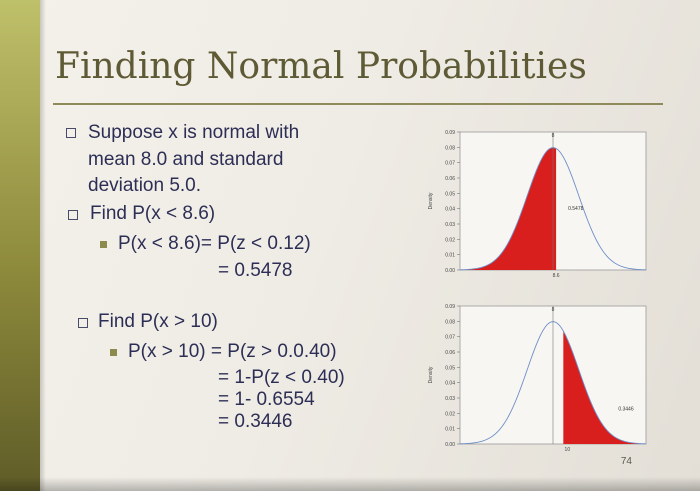  Describe the element at coordinates (626, 461) in the screenshot. I see `page-number: 74` at that location.